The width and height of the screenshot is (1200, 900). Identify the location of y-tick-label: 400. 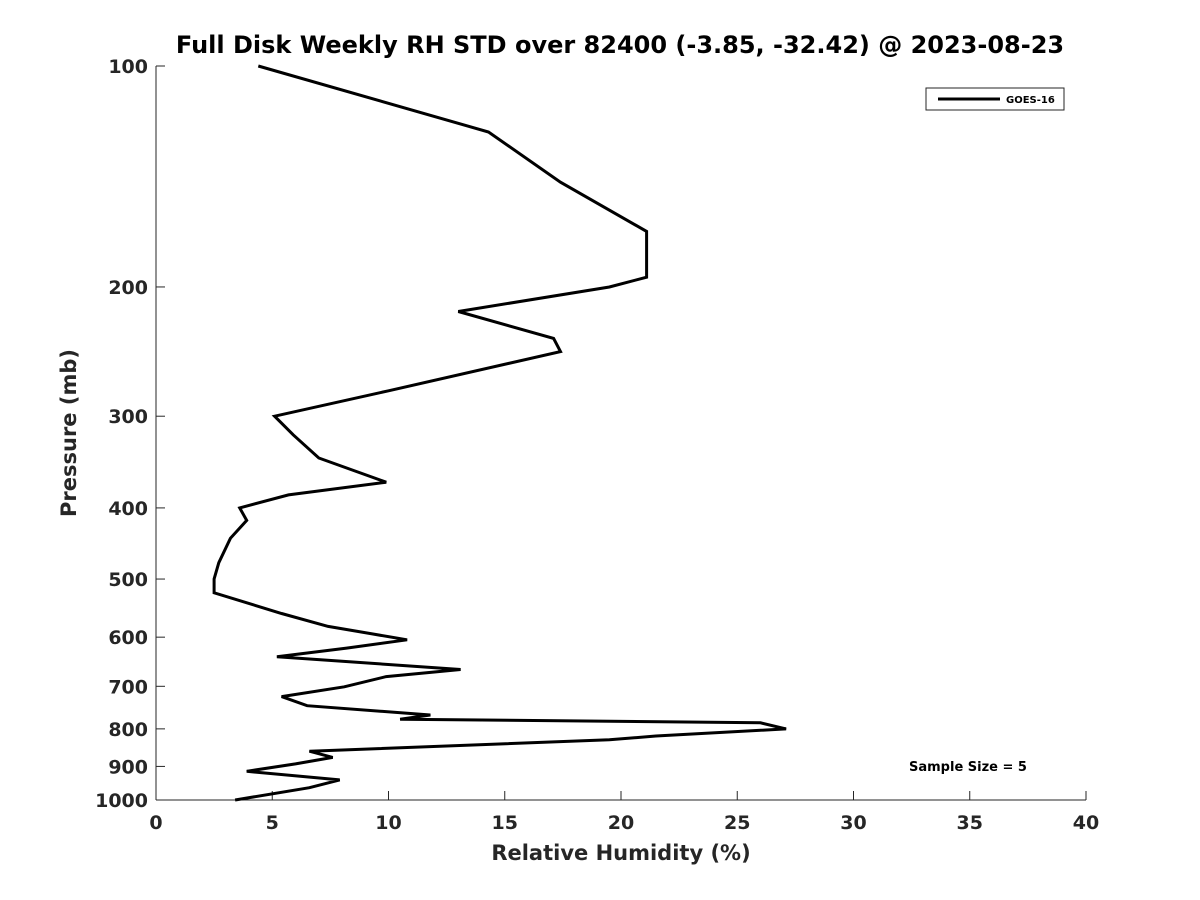
(128, 509).